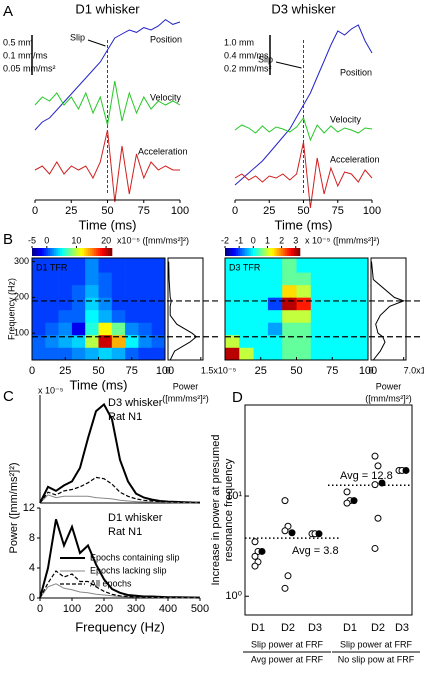 The image size is (424, 682). What do you see at coordinates (292, 533) in the screenshot?
I see `mean-point` at bounding box center [292, 533].